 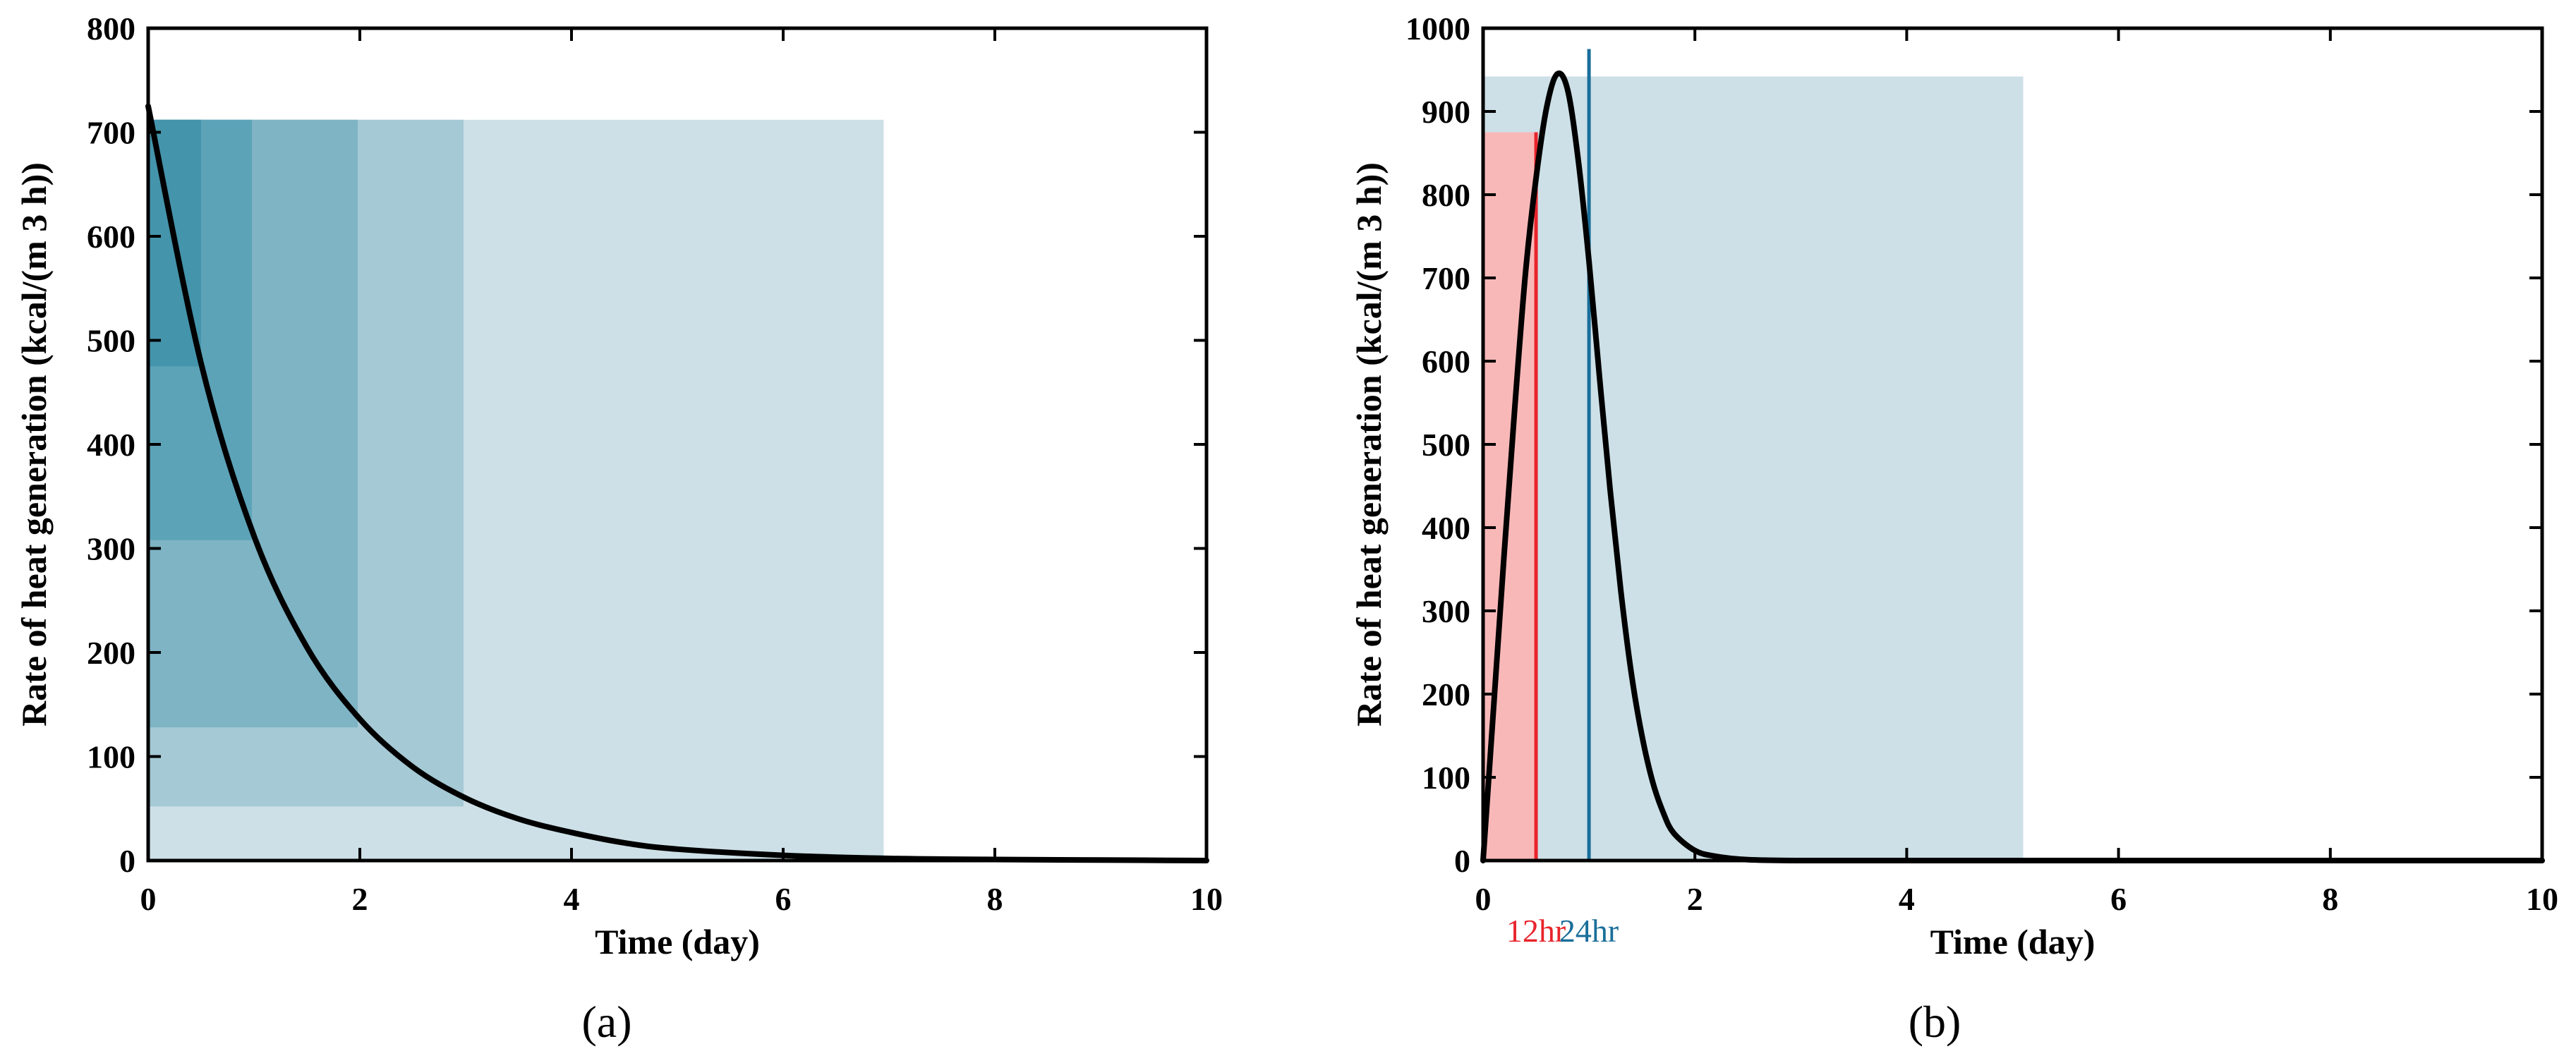 I want to click on y-tick-label: 900, so click(x=1446, y=112).